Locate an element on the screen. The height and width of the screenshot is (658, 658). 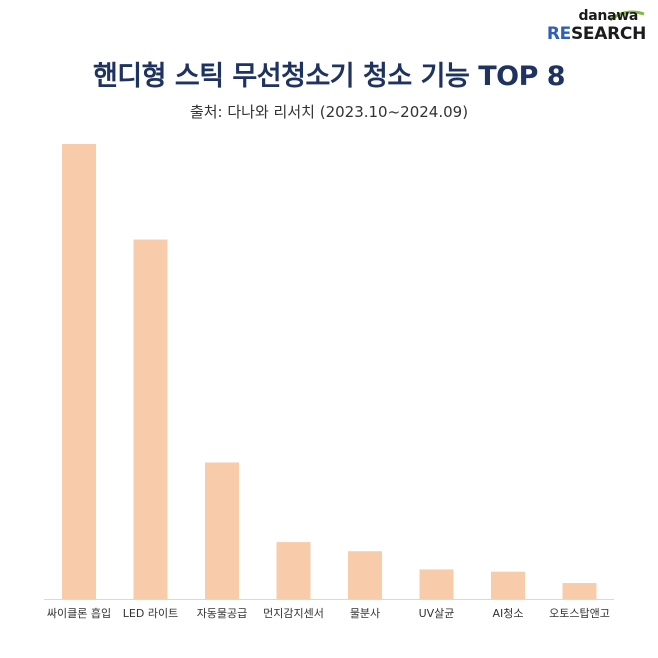
x-tick-label-3: 자동물공급 is located at coordinates (222, 613).